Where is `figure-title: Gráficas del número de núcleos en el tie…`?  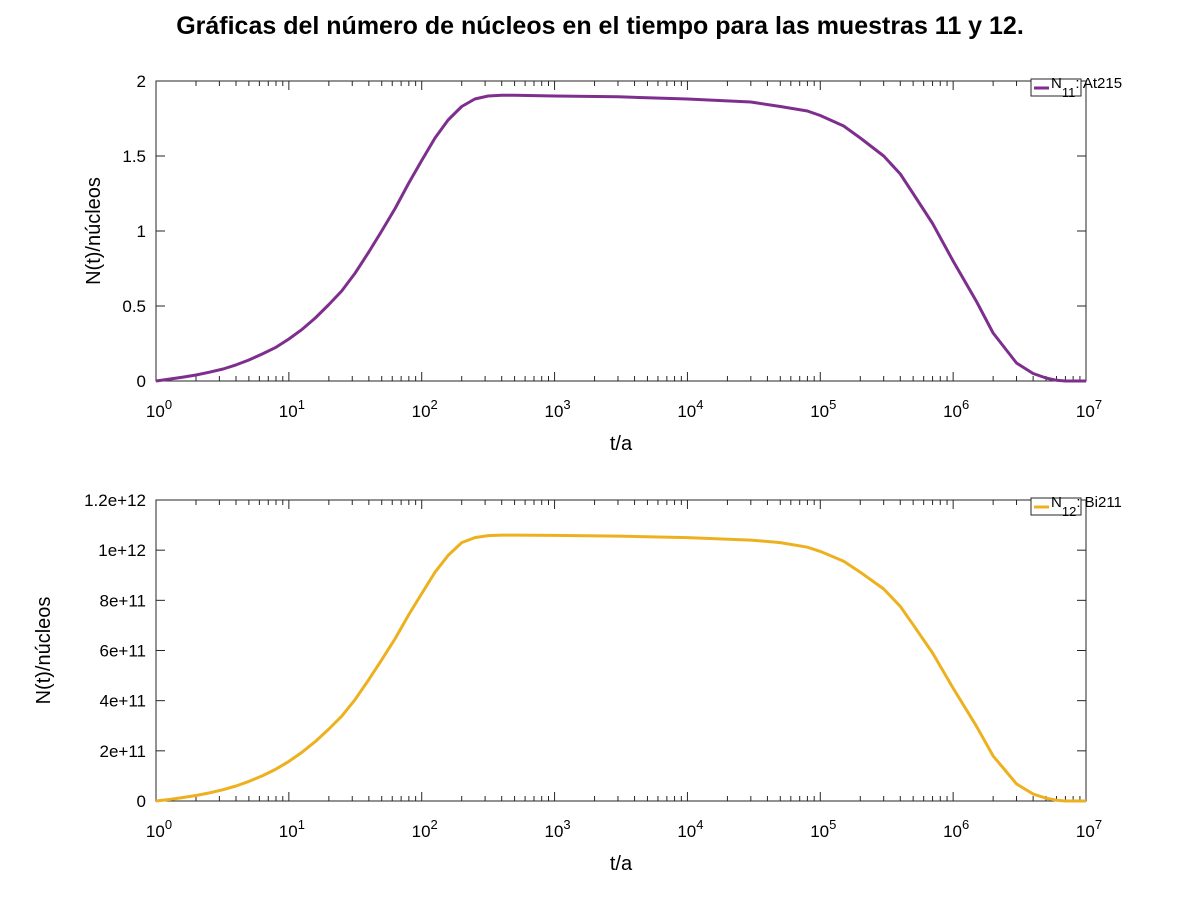
figure-title: Gráficas del número de núcleos en el tie… is located at coordinates (600, 26).